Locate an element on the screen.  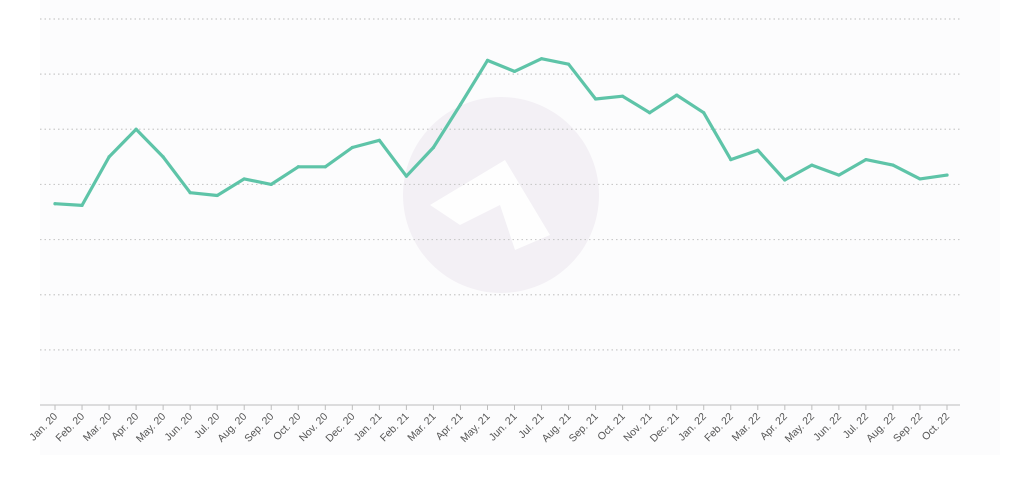
x-axis-ticks is located at coordinates (501, 407).